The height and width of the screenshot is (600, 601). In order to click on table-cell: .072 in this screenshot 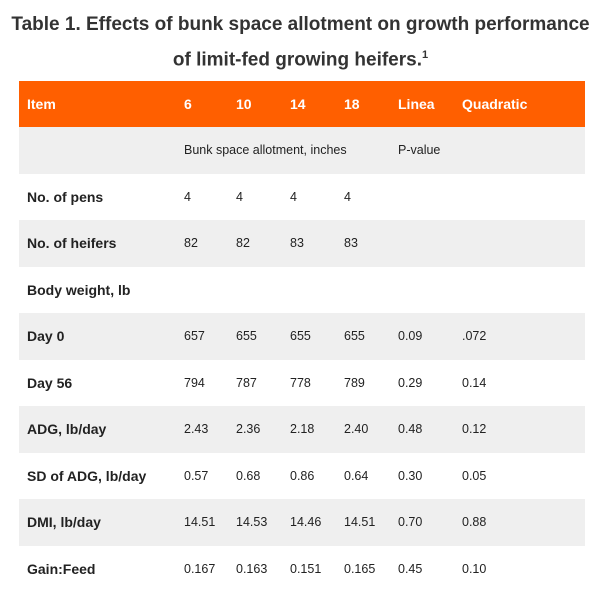, I will do `click(474, 336)`.